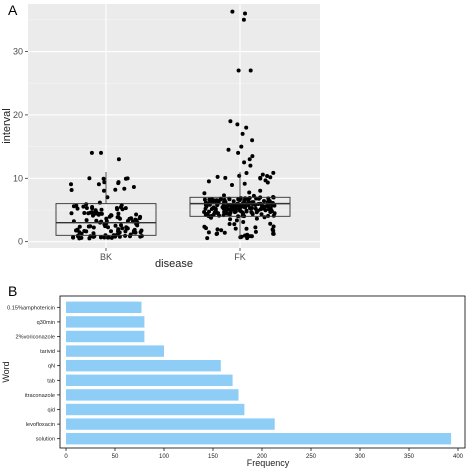  Describe the element at coordinates (240, 257) in the screenshot. I see `x-tick-label: FK` at that location.